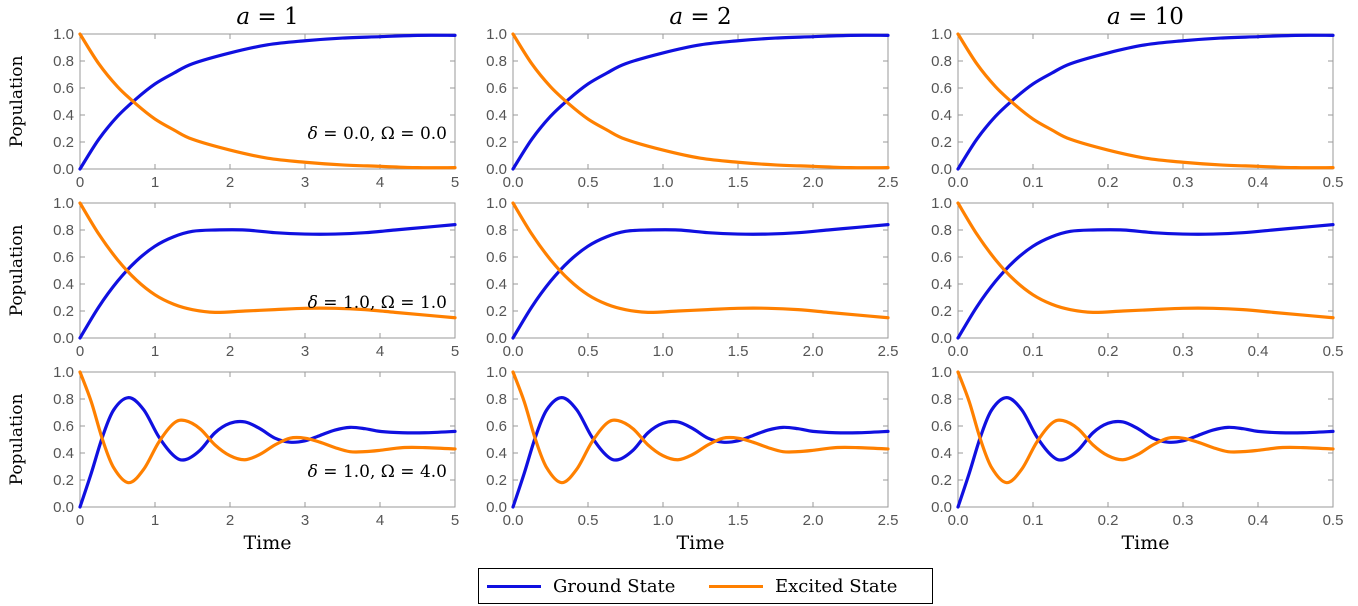  What do you see at coordinates (155, 520) in the screenshot?
I see `x-tick-label: 1` at bounding box center [155, 520].